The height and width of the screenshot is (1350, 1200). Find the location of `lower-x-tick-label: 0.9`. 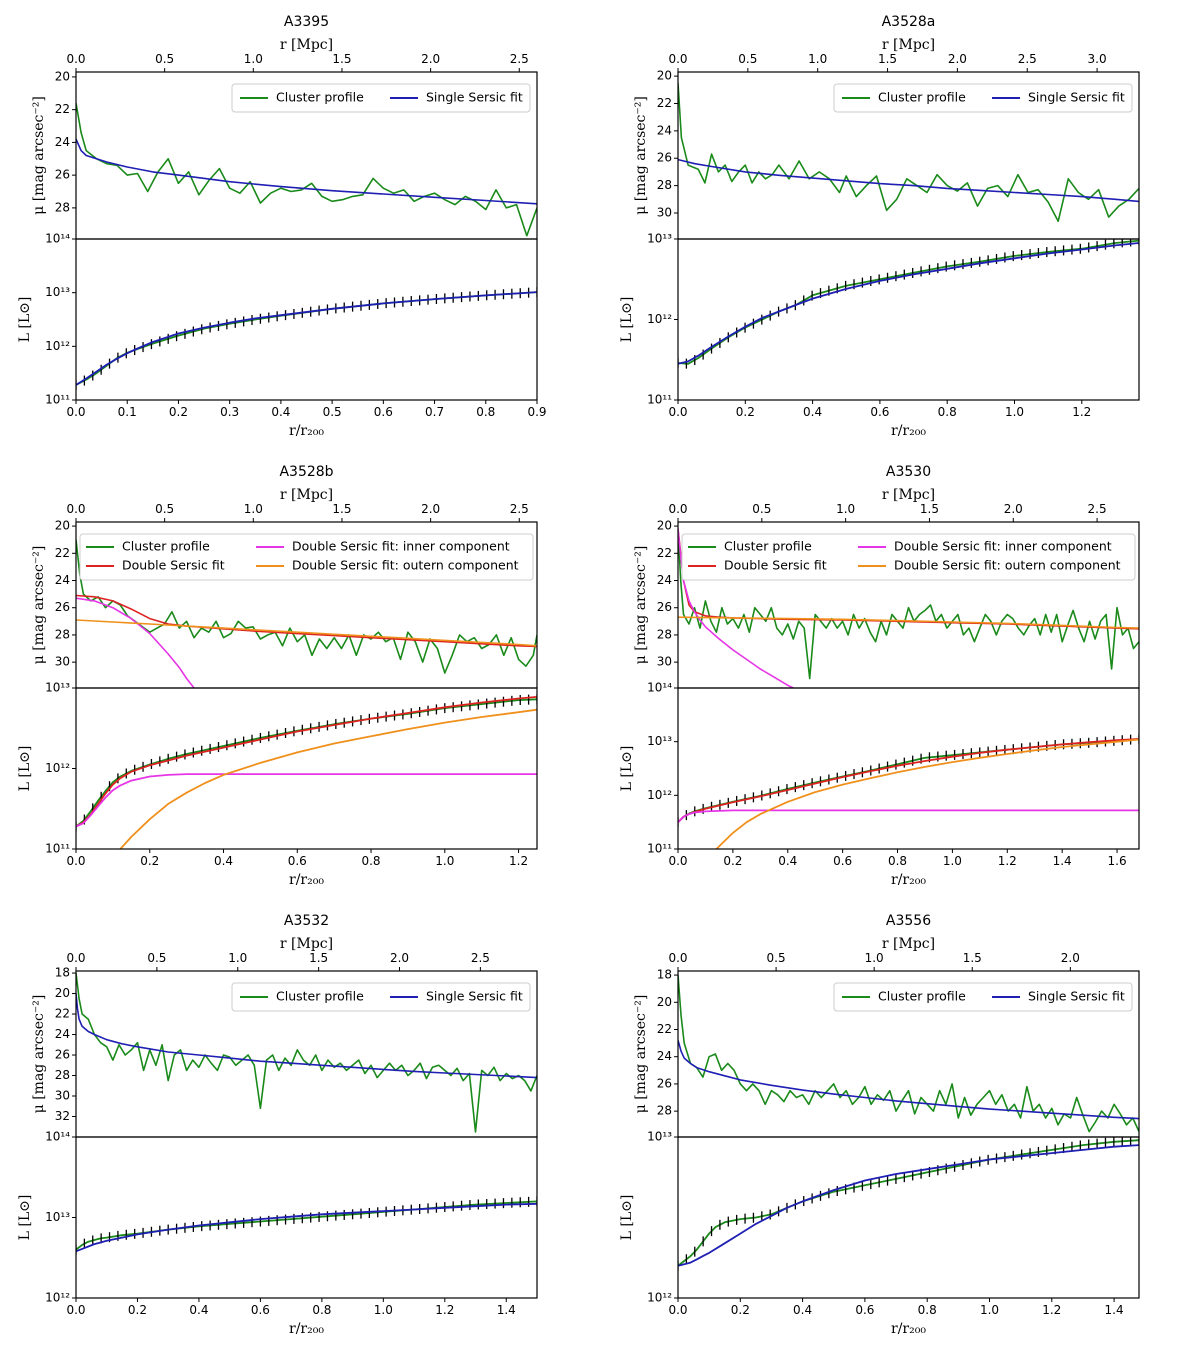

lower-x-tick-label: 0.9 is located at coordinates (536, 412).